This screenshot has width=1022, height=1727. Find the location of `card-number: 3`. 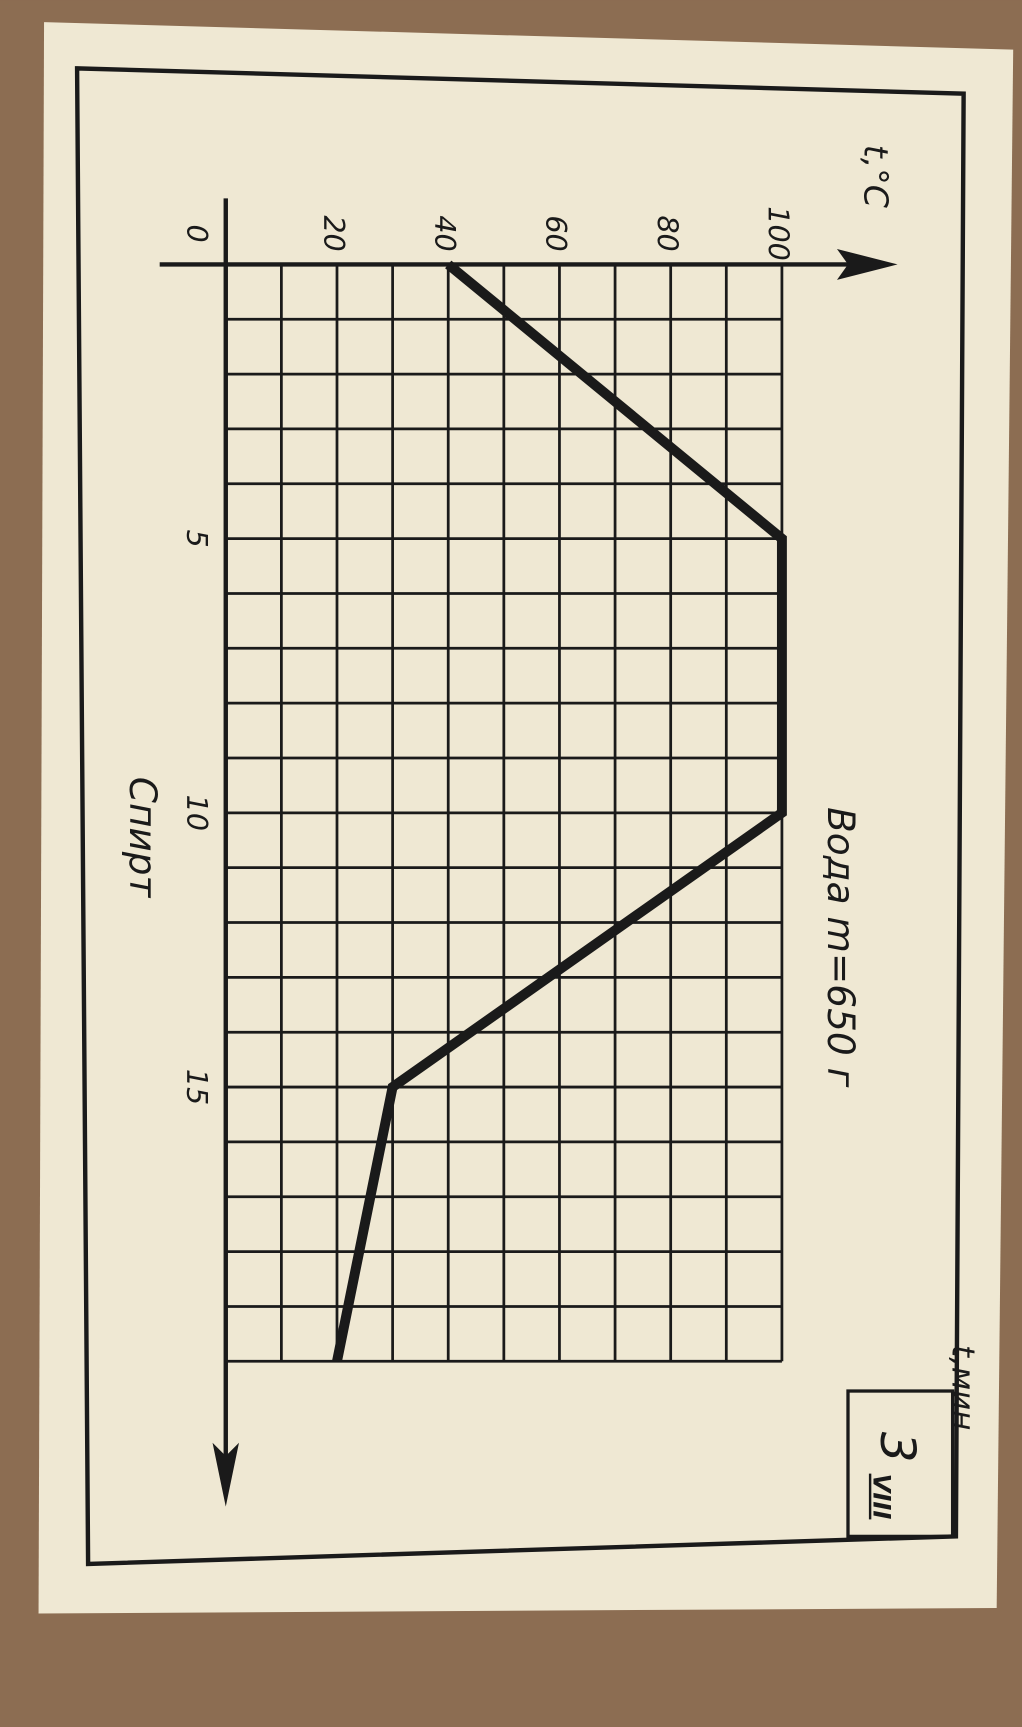

card-number: 3 is located at coordinates (897, 1447).